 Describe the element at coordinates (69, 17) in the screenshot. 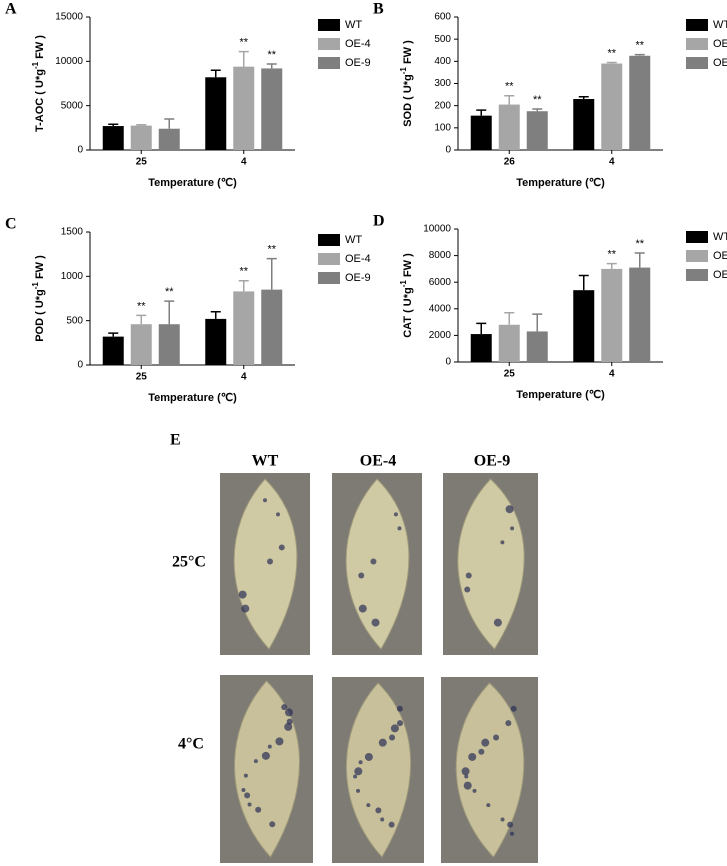

I see `y-tick-label: 15000` at that location.